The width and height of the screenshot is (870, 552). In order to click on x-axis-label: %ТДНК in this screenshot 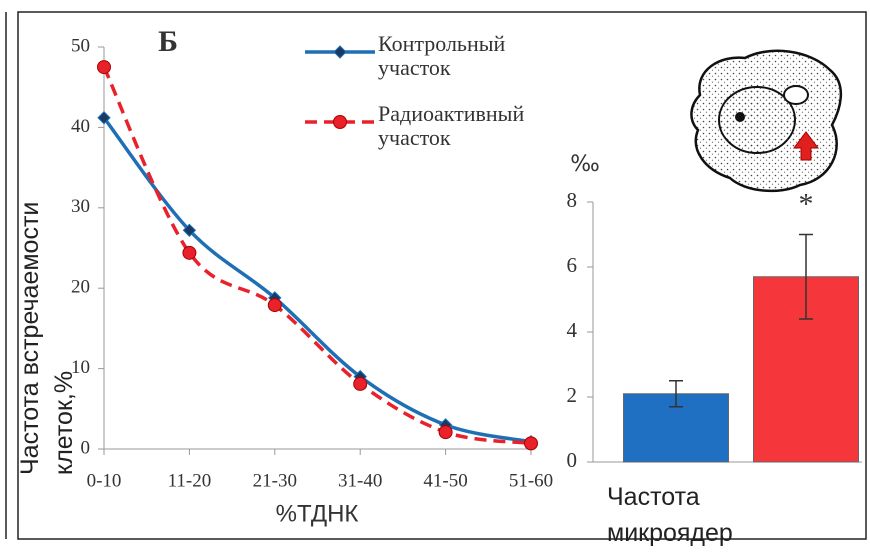, I will do `click(317, 513)`.